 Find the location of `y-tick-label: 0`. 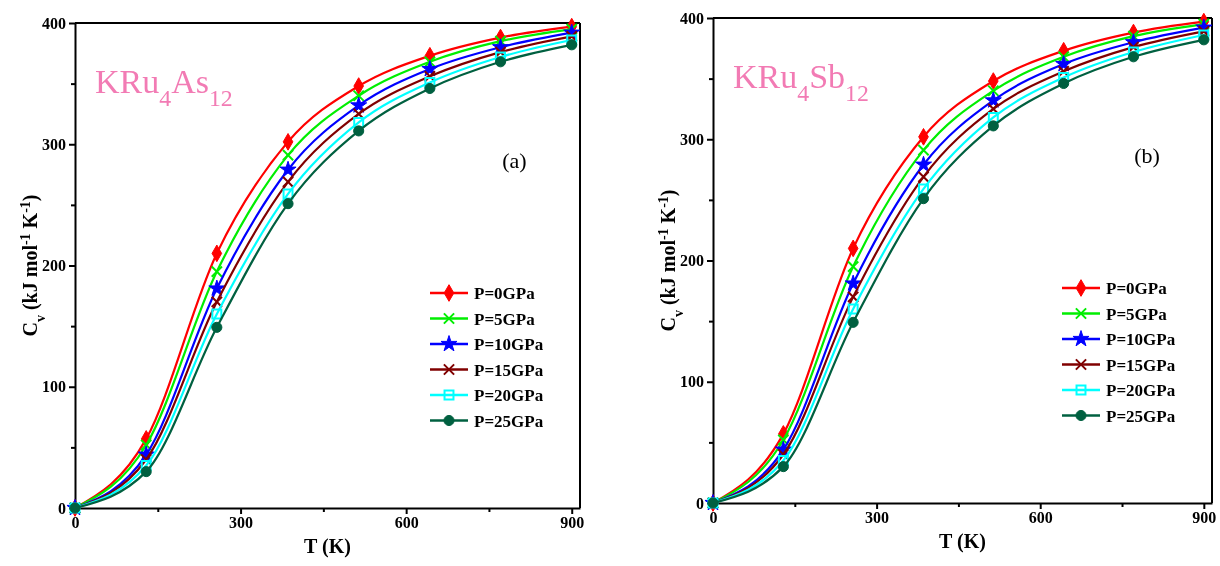

y-tick-label: 0 is located at coordinates (700, 503).